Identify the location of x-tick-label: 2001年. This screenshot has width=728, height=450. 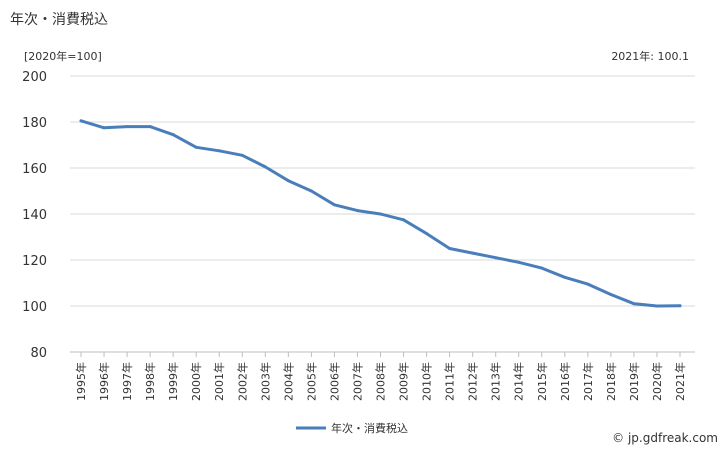
(219, 381).